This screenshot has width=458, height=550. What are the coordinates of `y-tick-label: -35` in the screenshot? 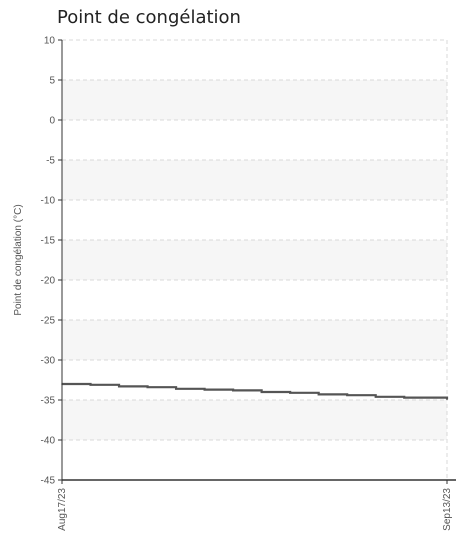 It's located at (48, 401).